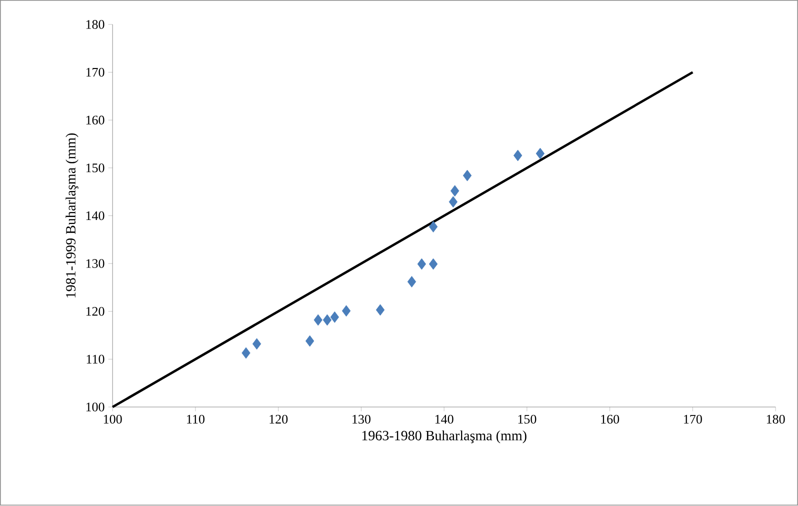 This screenshot has width=798, height=506. What do you see at coordinates (527, 419) in the screenshot?
I see `x-tick-label: 150` at bounding box center [527, 419].